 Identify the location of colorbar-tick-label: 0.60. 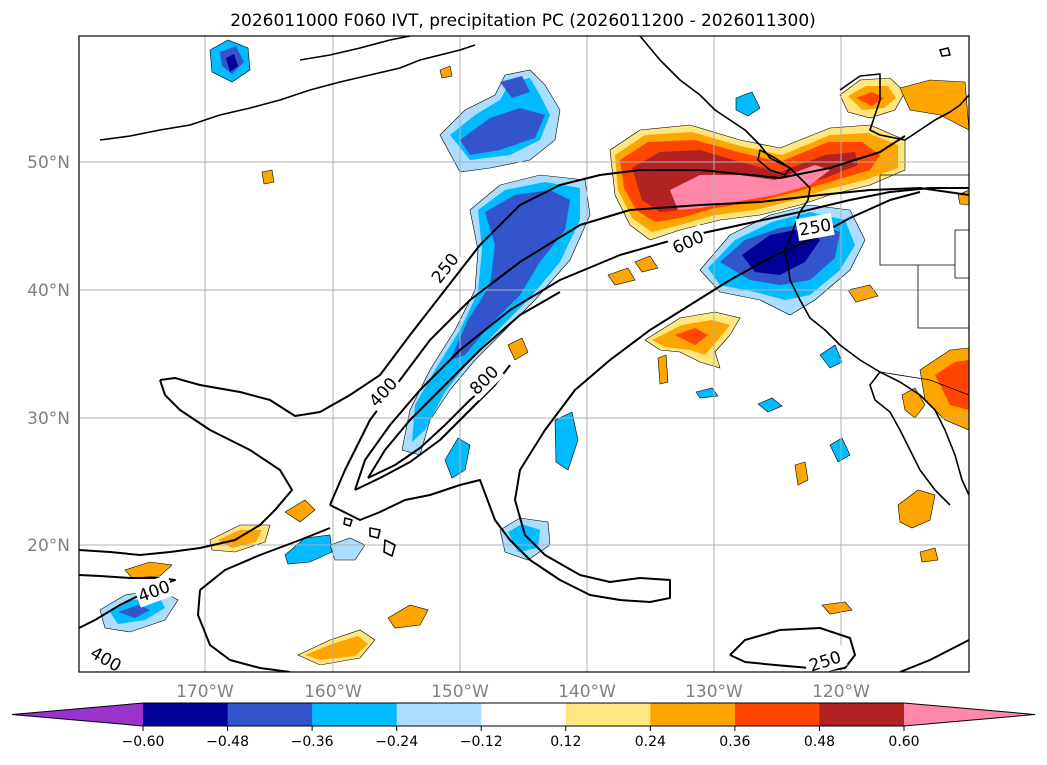
(903, 742).